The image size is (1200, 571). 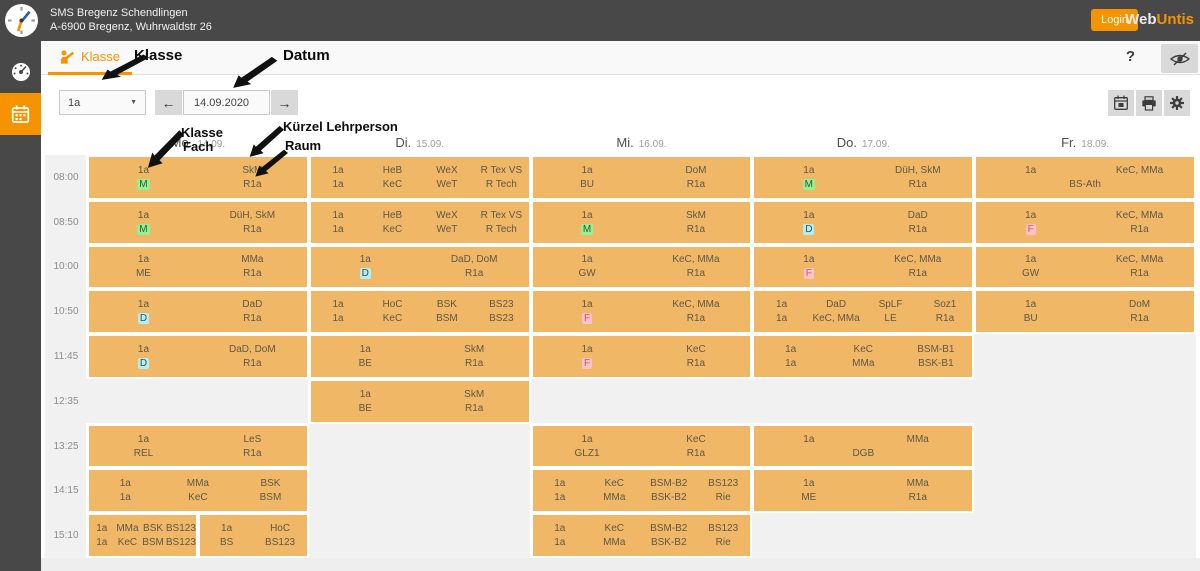 I want to click on lesson-text: F, so click(x=1030, y=229).